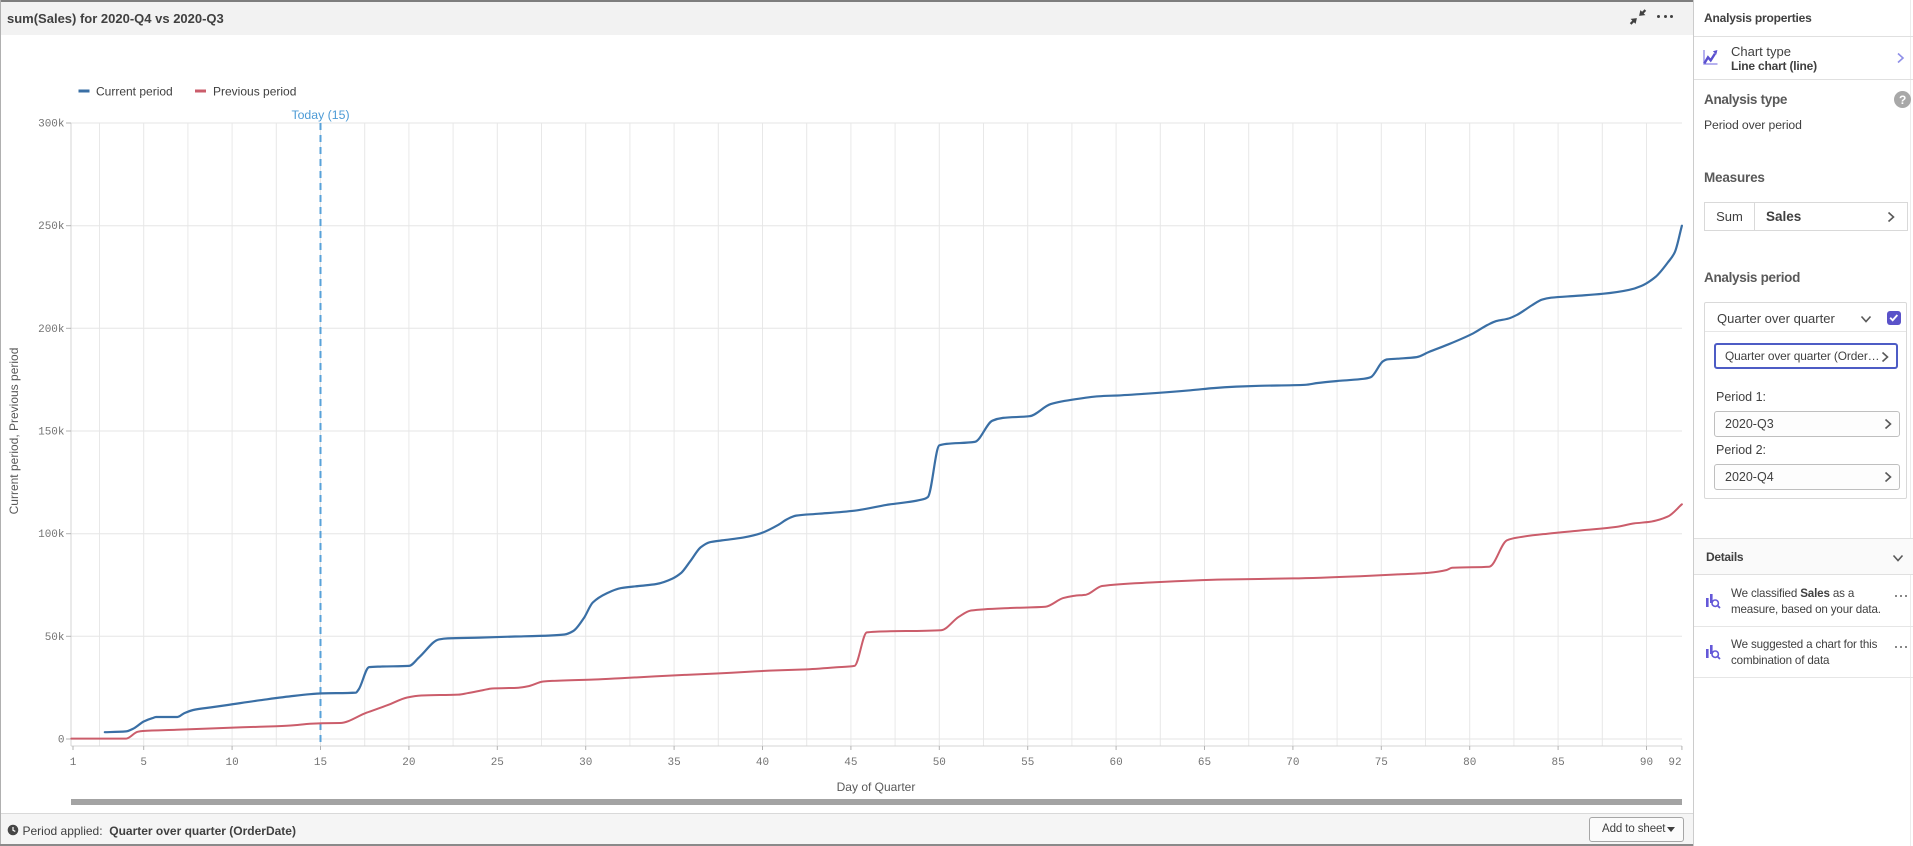 This screenshot has height=846, width=1913. What do you see at coordinates (1381, 763) in the screenshot?
I see `svg-text: 75` at bounding box center [1381, 763].